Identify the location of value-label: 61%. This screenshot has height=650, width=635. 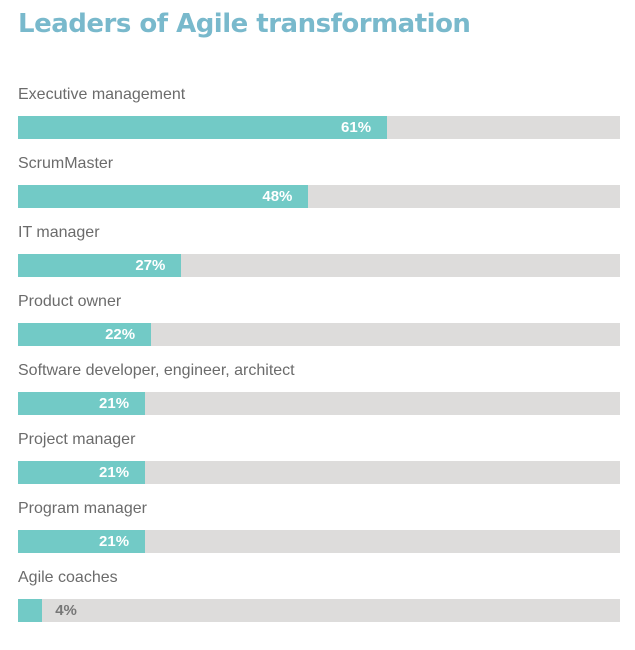
(356, 127).